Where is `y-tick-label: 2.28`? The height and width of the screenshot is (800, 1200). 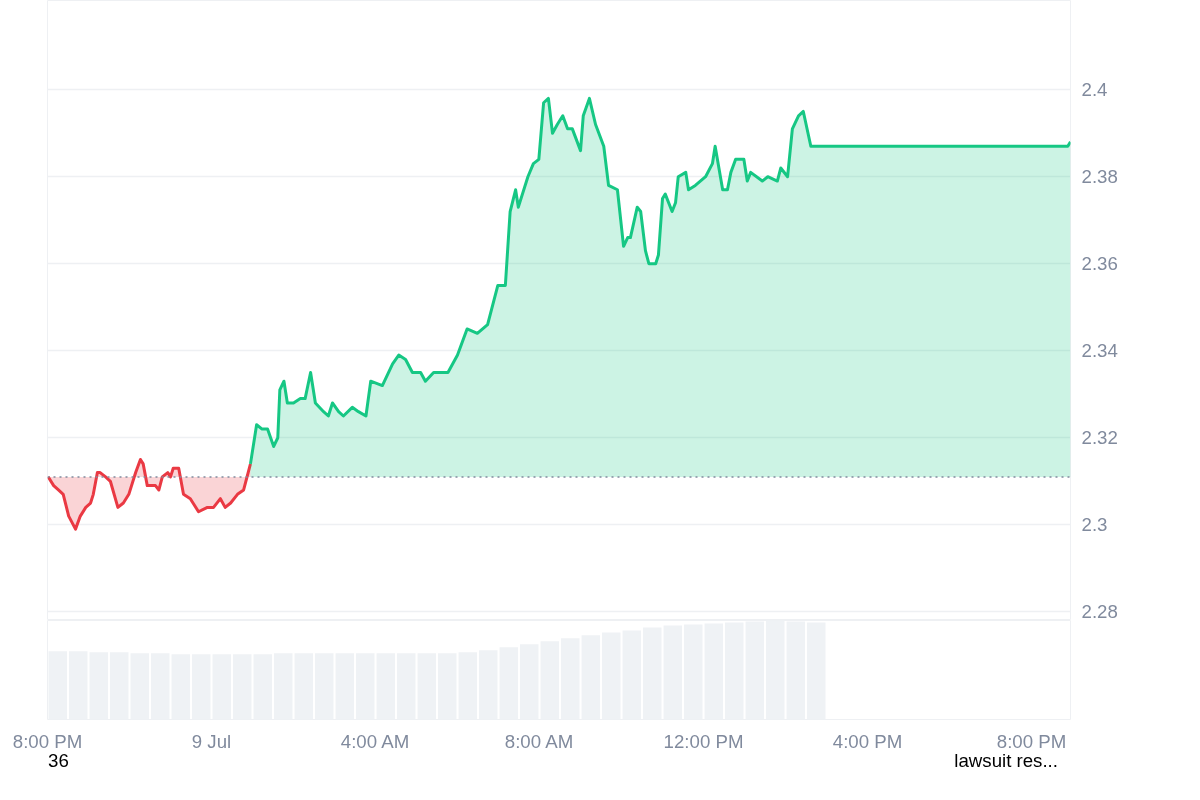 y-tick-label: 2.28 is located at coordinates (1099, 612).